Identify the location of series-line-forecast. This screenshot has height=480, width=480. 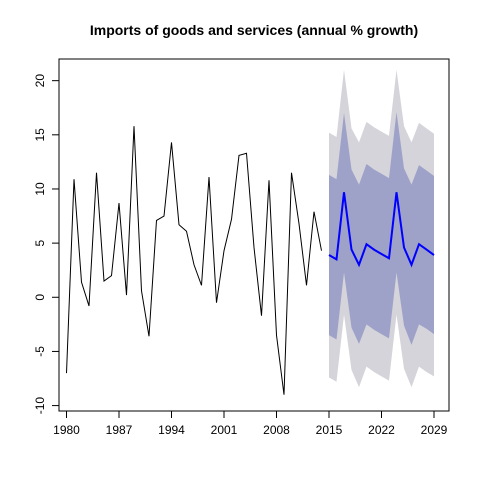
(381, 230).